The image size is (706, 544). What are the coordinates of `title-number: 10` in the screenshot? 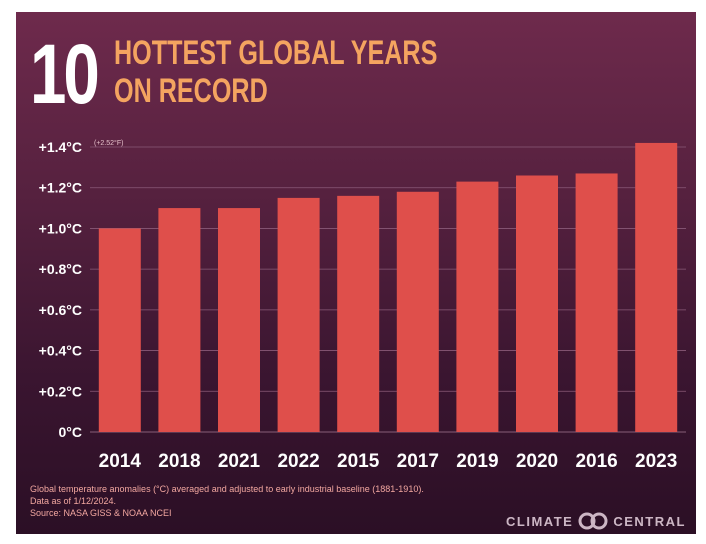 It's located at (65, 74).